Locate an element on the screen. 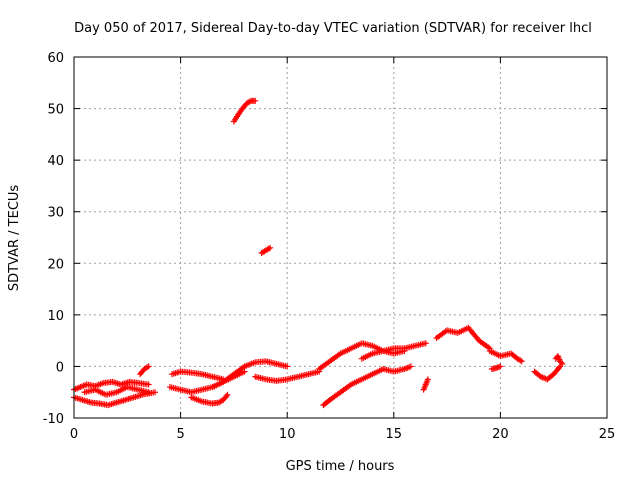 The width and height of the screenshot is (640, 480). x-tick-label: 20 is located at coordinates (500, 434).